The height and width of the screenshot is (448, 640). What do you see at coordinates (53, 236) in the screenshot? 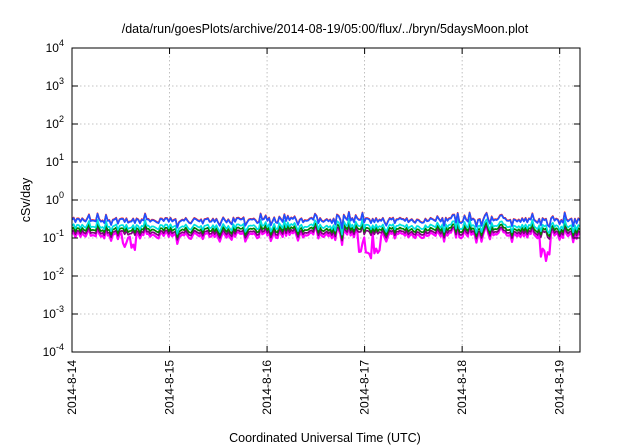
I see `y-tick-label: 10⁻¹` at bounding box center [53, 236].